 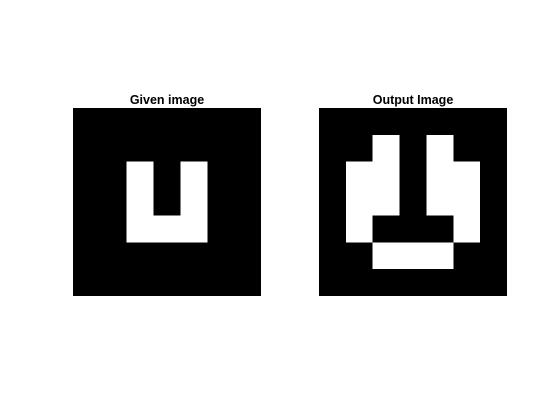 I want to click on panel-title-given: Given image, so click(x=167, y=100).